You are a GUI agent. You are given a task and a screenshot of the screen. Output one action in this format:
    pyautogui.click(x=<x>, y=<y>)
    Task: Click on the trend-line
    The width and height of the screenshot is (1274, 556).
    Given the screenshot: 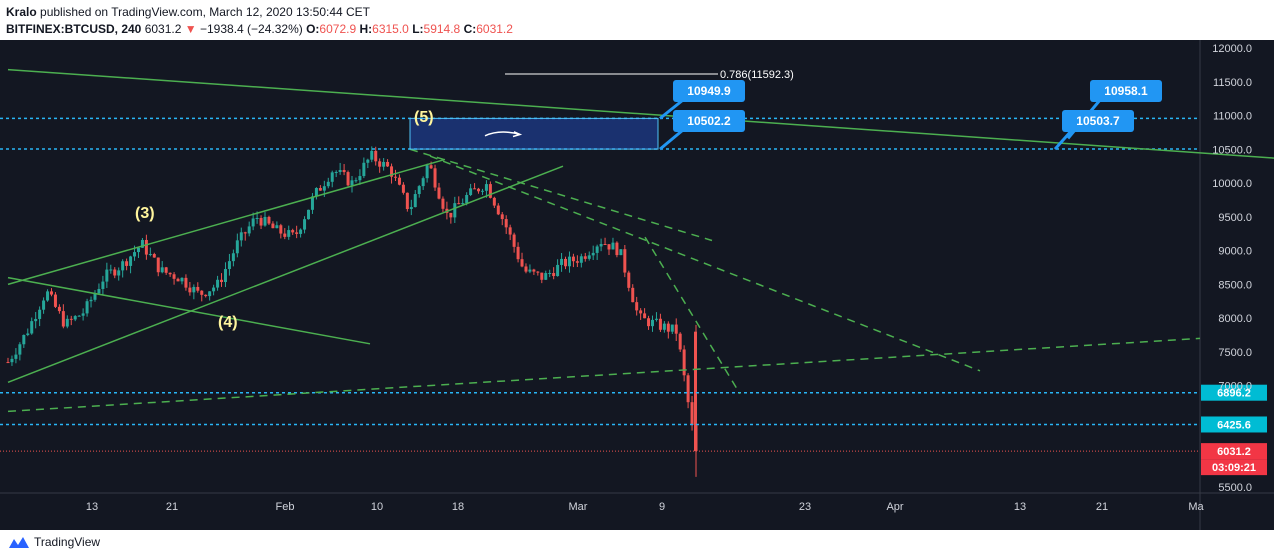 What is the action you would take?
    pyautogui.click(x=226, y=222)
    